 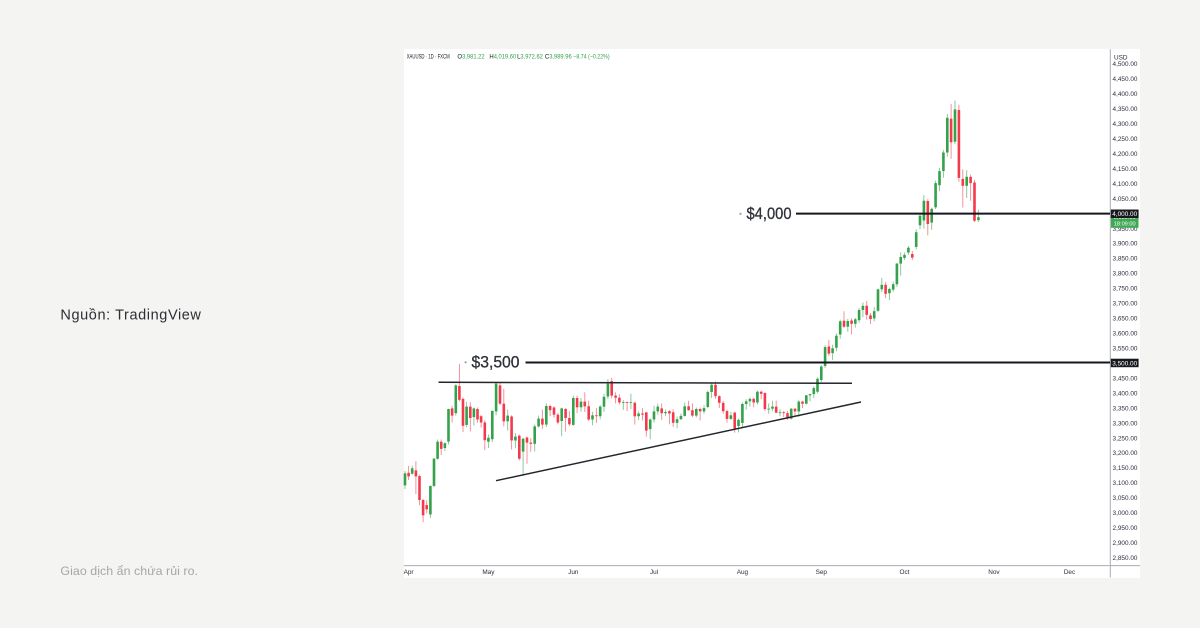 I want to click on svg-text: 3,050.00, so click(x=1125, y=498).